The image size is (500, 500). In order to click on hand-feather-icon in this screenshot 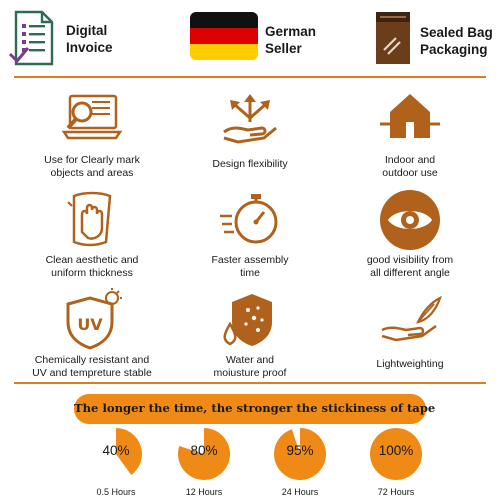, I will do `click(411, 318)`.